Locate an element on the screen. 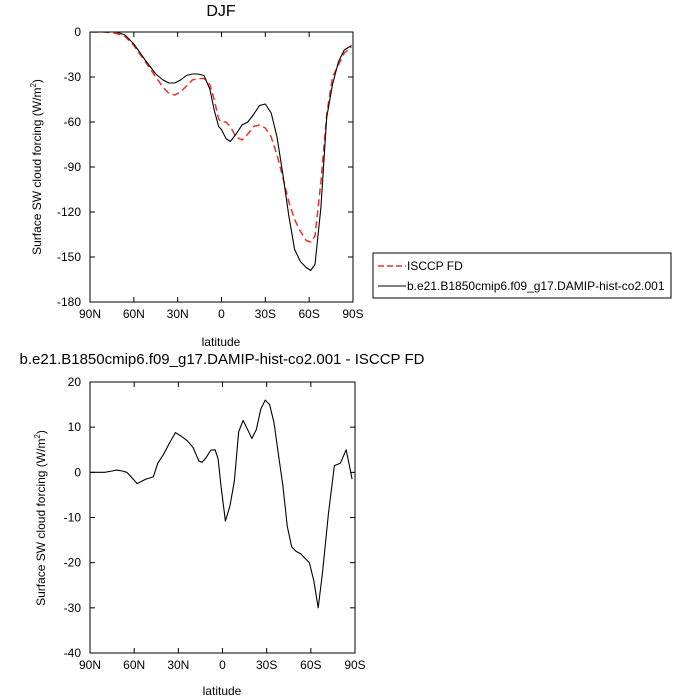  bottom-chart-y-tick-label: -30 is located at coordinates (73, 608).